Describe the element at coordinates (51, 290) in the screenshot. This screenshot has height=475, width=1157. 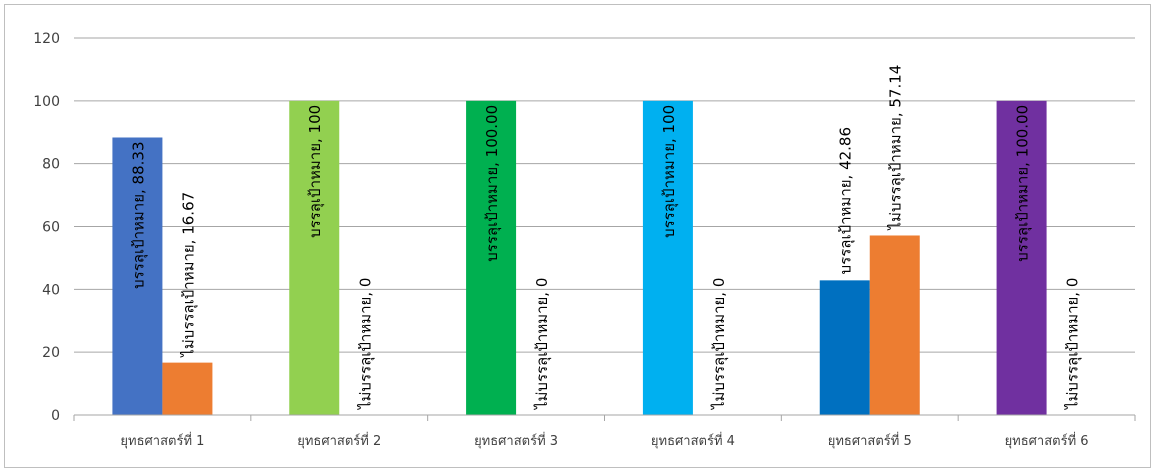
I see `y-tick-label: 40` at that location.